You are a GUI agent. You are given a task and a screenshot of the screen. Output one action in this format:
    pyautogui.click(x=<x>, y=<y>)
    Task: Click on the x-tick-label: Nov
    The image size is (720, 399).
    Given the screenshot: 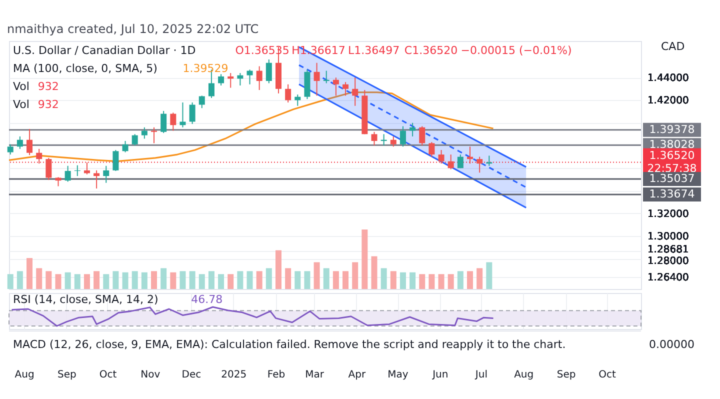 What is the action you would take?
    pyautogui.click(x=150, y=375)
    